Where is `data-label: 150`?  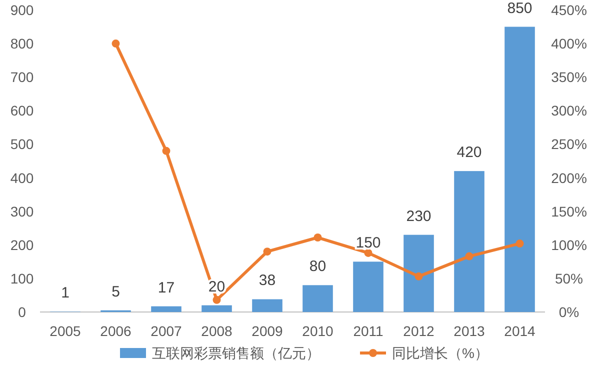 data-label: 150 is located at coordinates (368, 243).